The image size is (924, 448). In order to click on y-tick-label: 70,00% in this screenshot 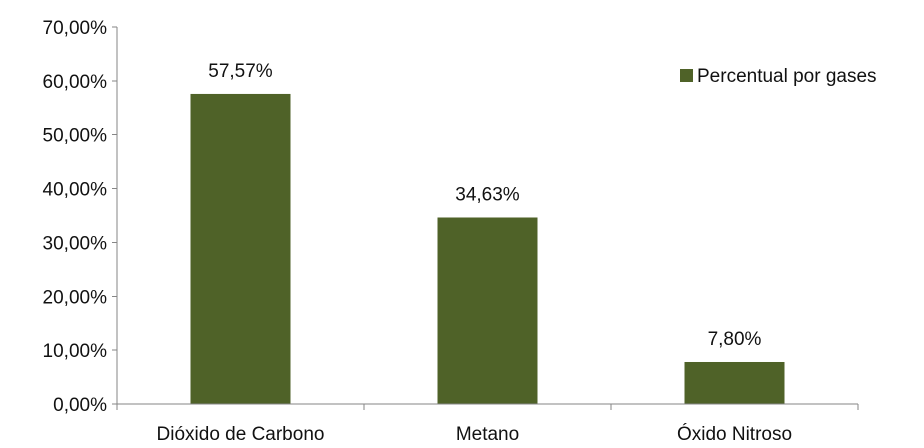, I will do `click(75, 28)`.